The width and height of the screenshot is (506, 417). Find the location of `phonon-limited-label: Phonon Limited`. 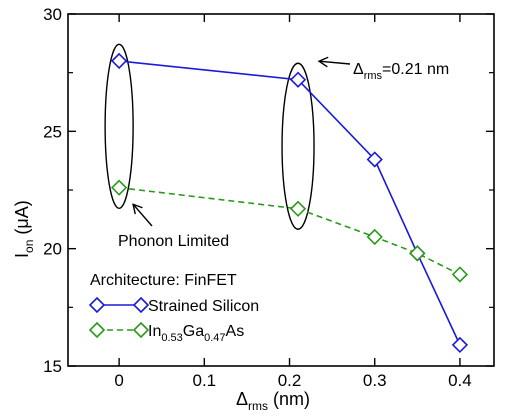

phonon-limited-label: Phonon Limited is located at coordinates (173, 241).